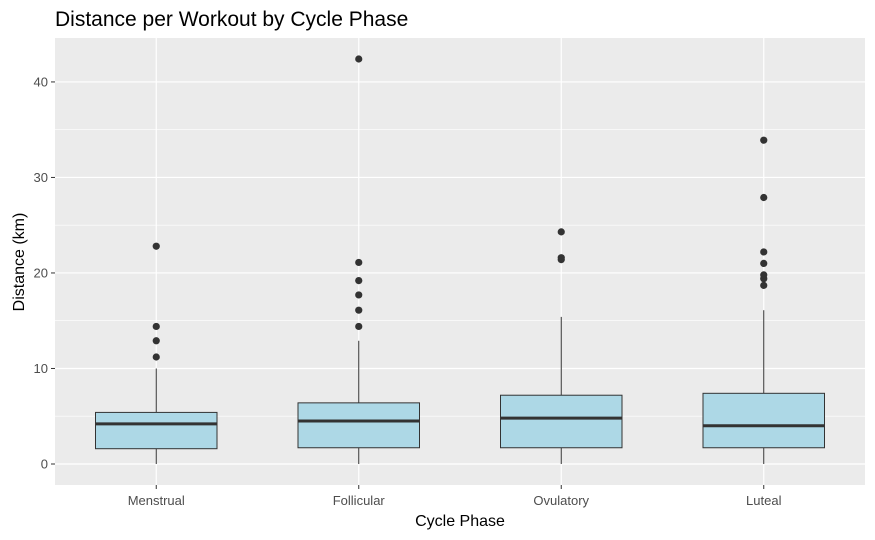  Describe the element at coordinates (561, 500) in the screenshot. I see `x-tick-label: Ovulatory` at that location.